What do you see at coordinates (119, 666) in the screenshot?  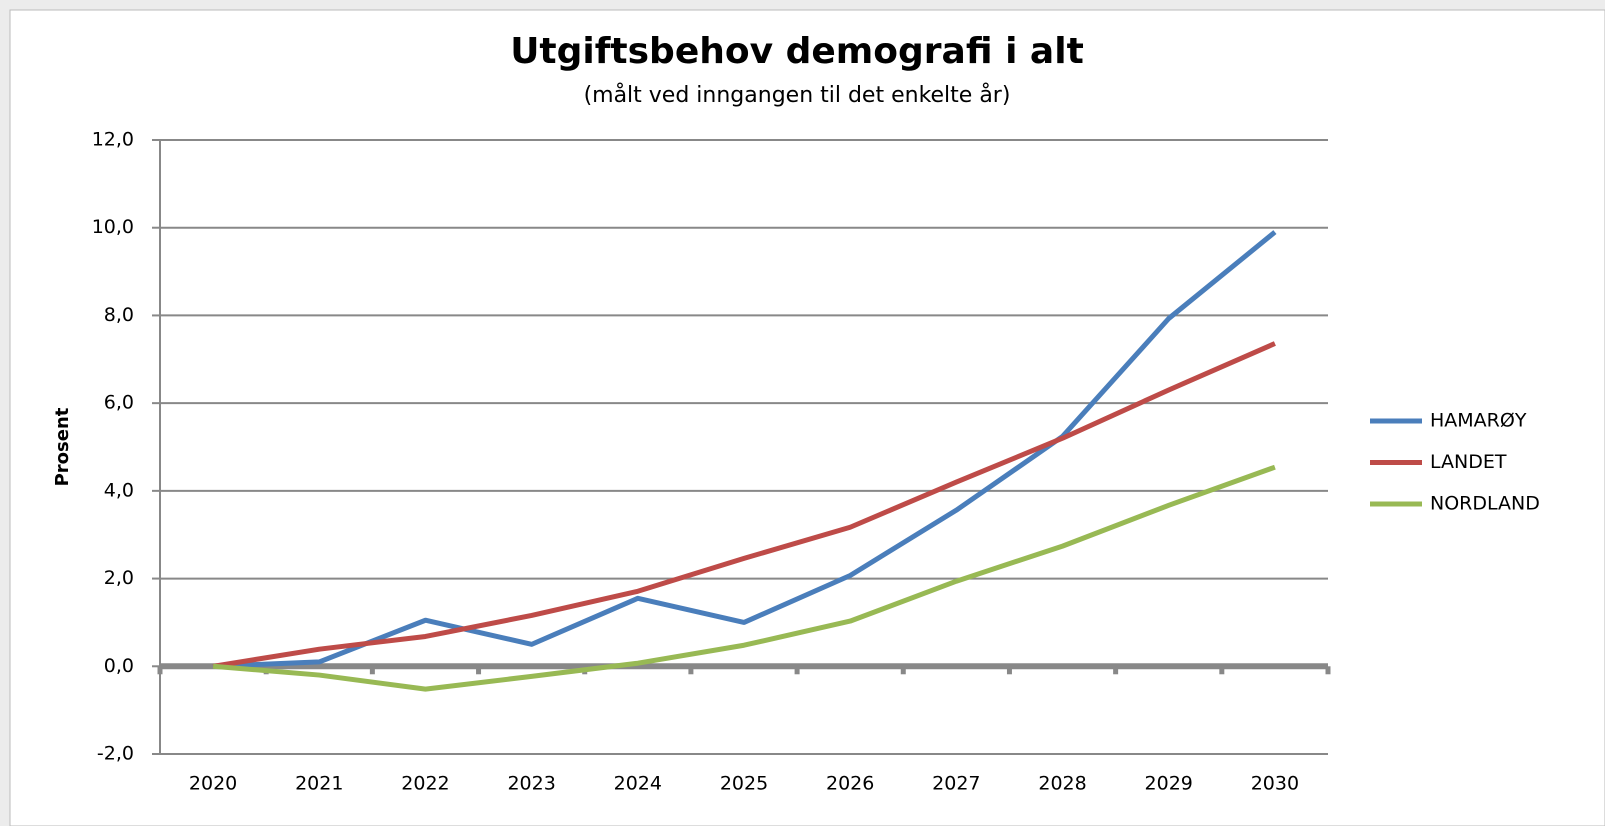 I see `y-tick-label: 0,0` at bounding box center [119, 666].